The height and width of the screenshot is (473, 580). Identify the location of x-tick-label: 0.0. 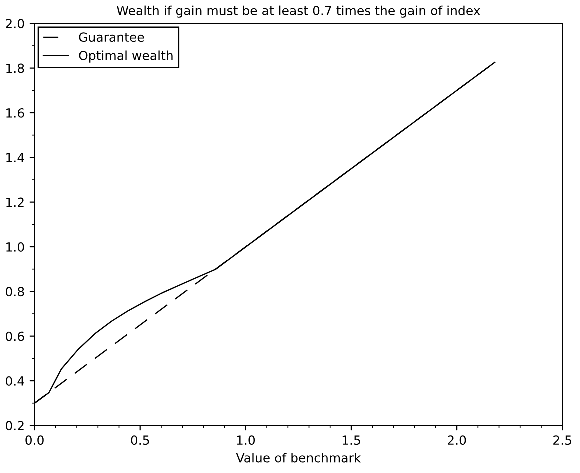
(35, 441).